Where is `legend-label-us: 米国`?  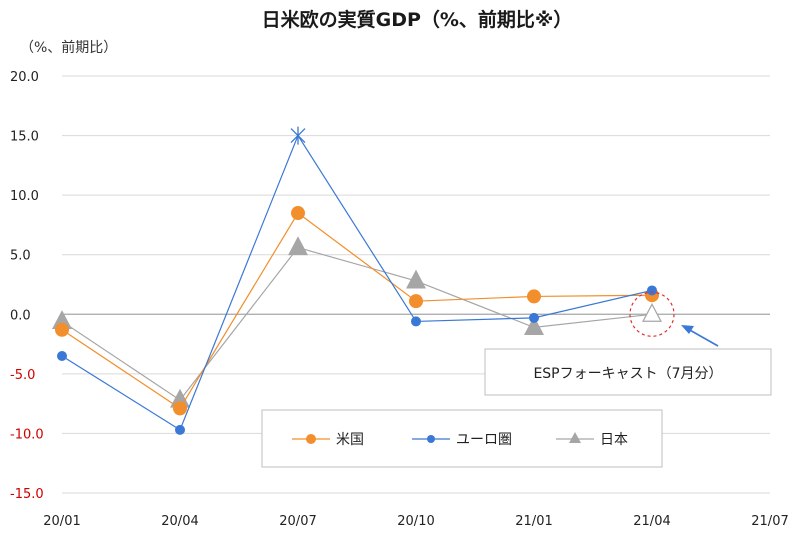 legend-label-us: 米国 is located at coordinates (350, 440).